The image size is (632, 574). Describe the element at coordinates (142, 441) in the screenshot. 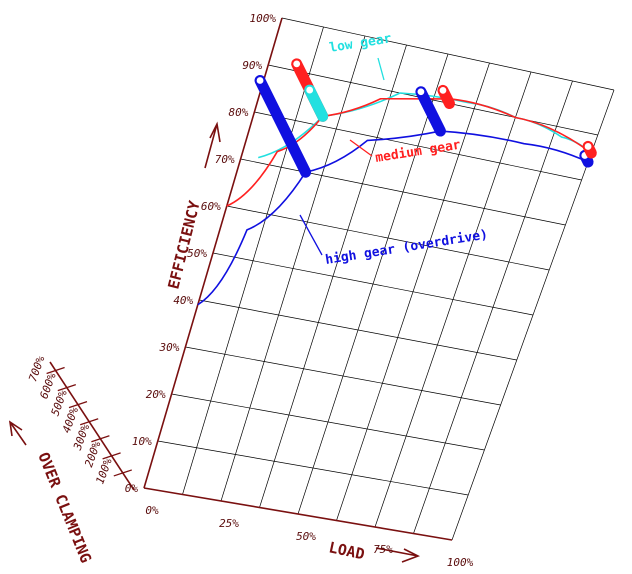

I see `y-tick-label: 10%` at that location.